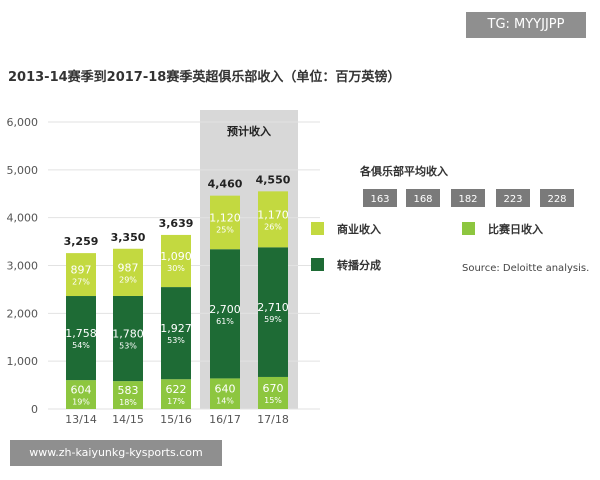 The width and height of the screenshot is (600, 480). I want to click on x-tick-label: 15/16, so click(176, 419).